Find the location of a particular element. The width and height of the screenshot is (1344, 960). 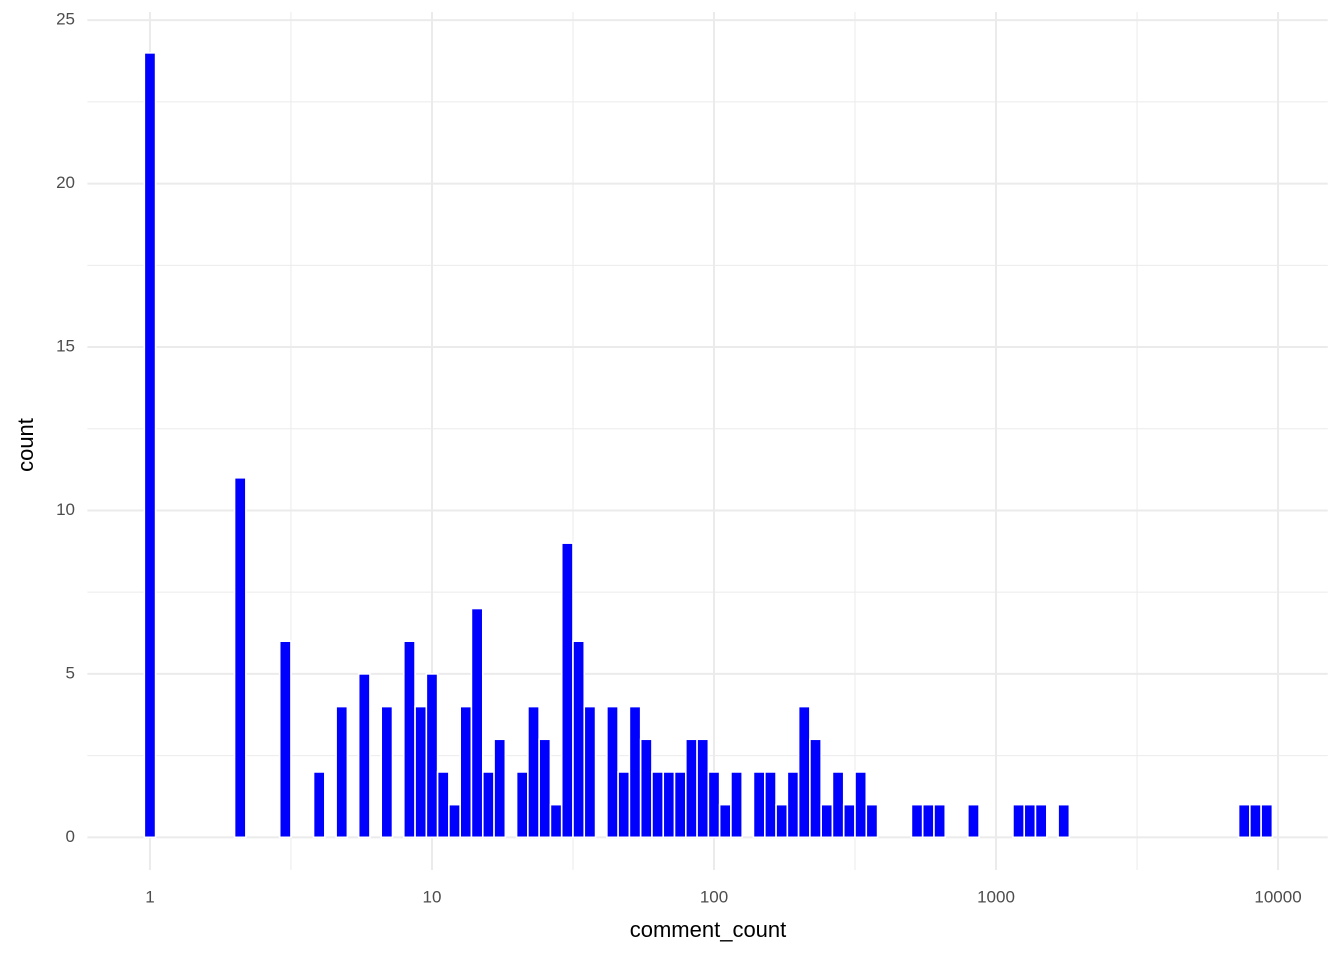

x-tick-label: 10000 is located at coordinates (1277, 896).